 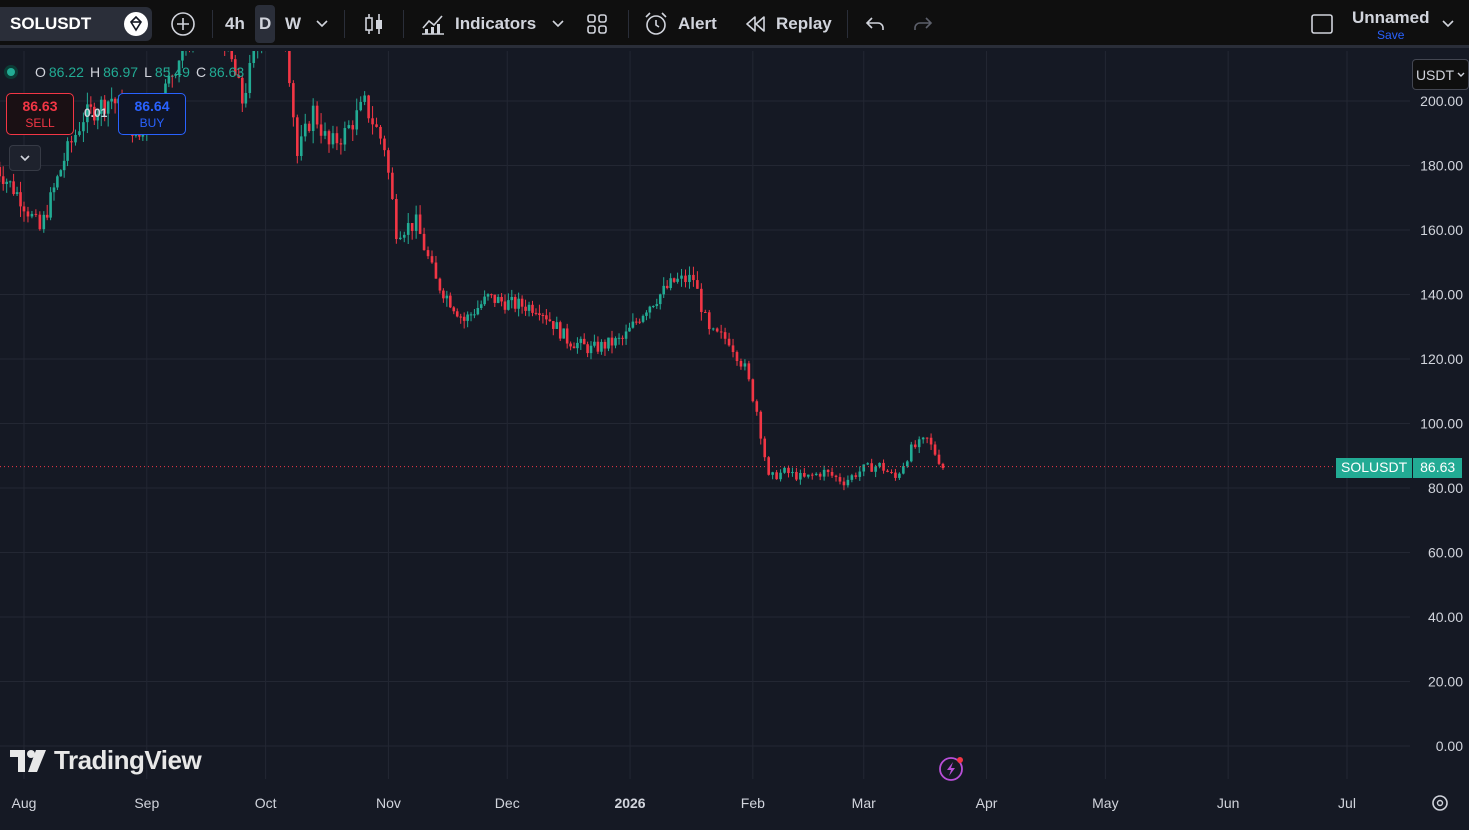 What do you see at coordinates (558, 24) in the screenshot?
I see `indicators-dropdown` at bounding box center [558, 24].